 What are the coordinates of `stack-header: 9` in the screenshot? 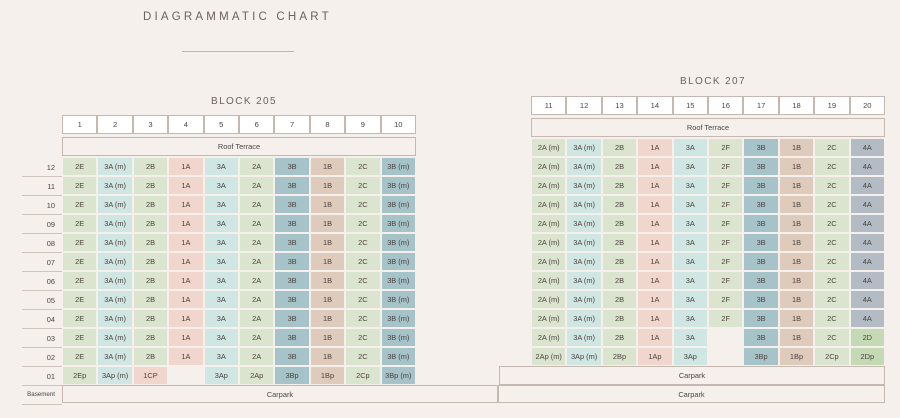 It's located at (363, 124).